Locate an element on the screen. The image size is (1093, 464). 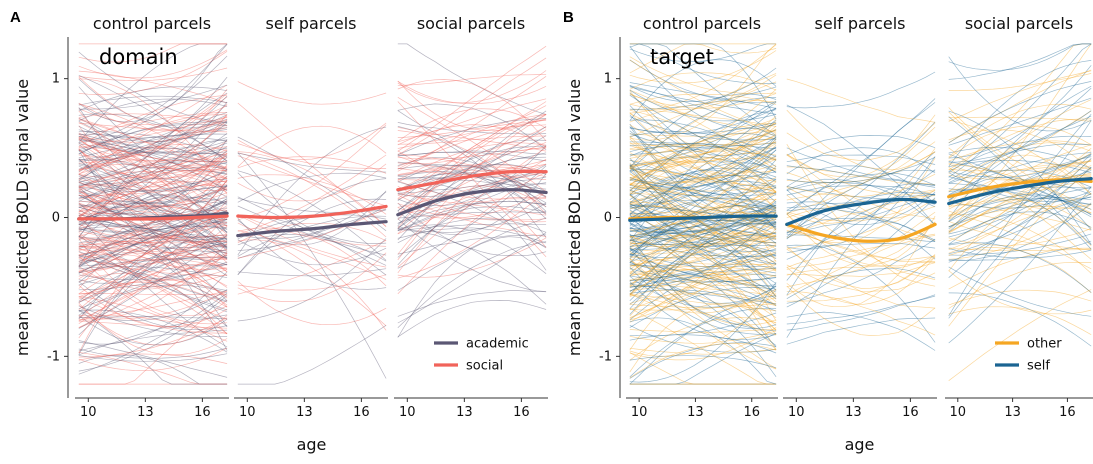
y-axis-title: mean predicted BOLD signal value is located at coordinates (574, 217).